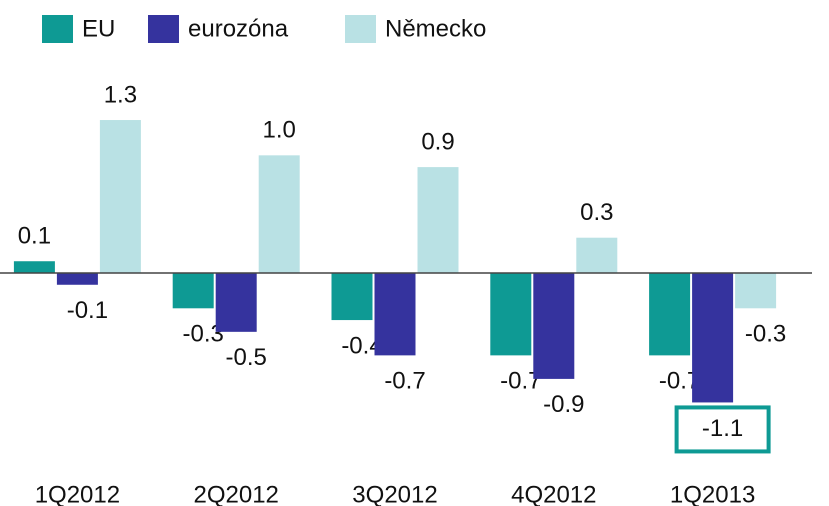  I want to click on value-label: 1.0, so click(279, 130).